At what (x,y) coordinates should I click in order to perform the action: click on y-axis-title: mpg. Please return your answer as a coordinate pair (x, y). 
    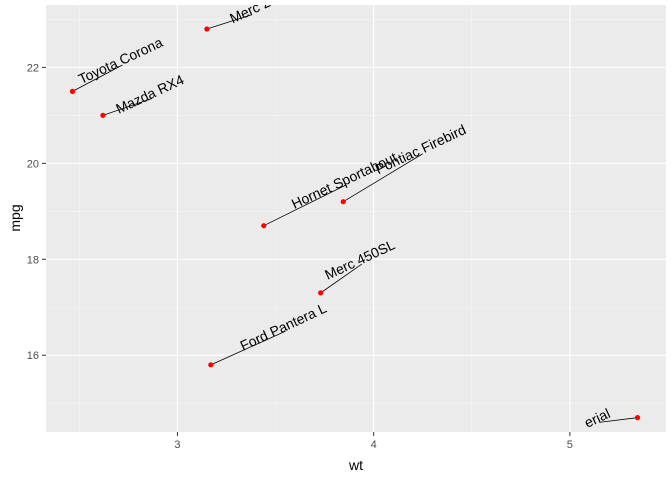
    Looking at the image, I should click on (15, 217).